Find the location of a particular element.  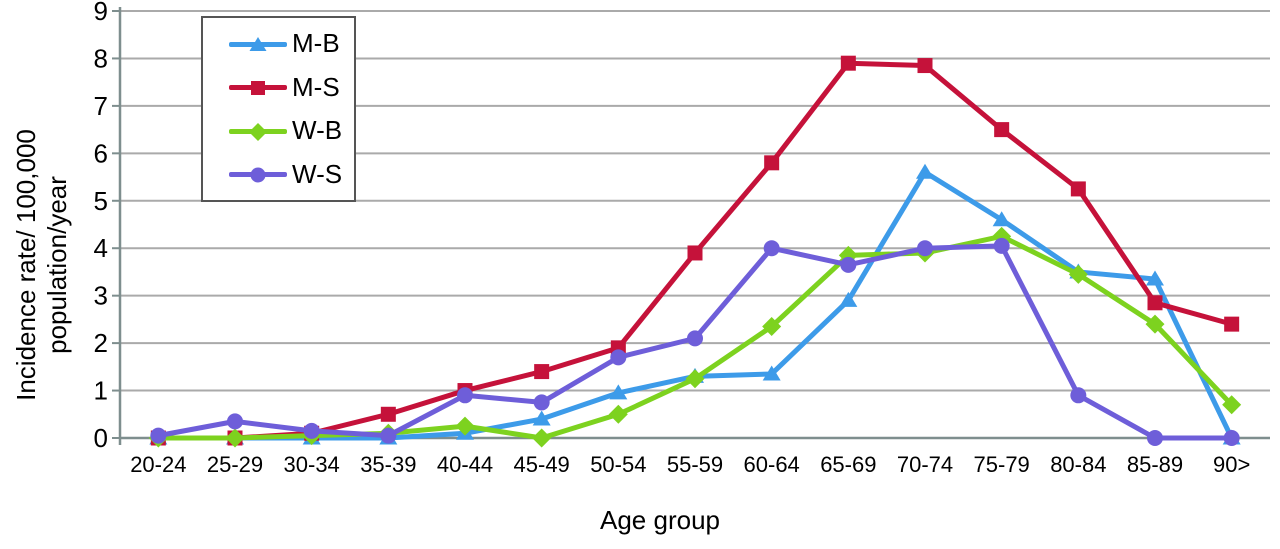

triangle-icon is located at coordinates (258, 43).